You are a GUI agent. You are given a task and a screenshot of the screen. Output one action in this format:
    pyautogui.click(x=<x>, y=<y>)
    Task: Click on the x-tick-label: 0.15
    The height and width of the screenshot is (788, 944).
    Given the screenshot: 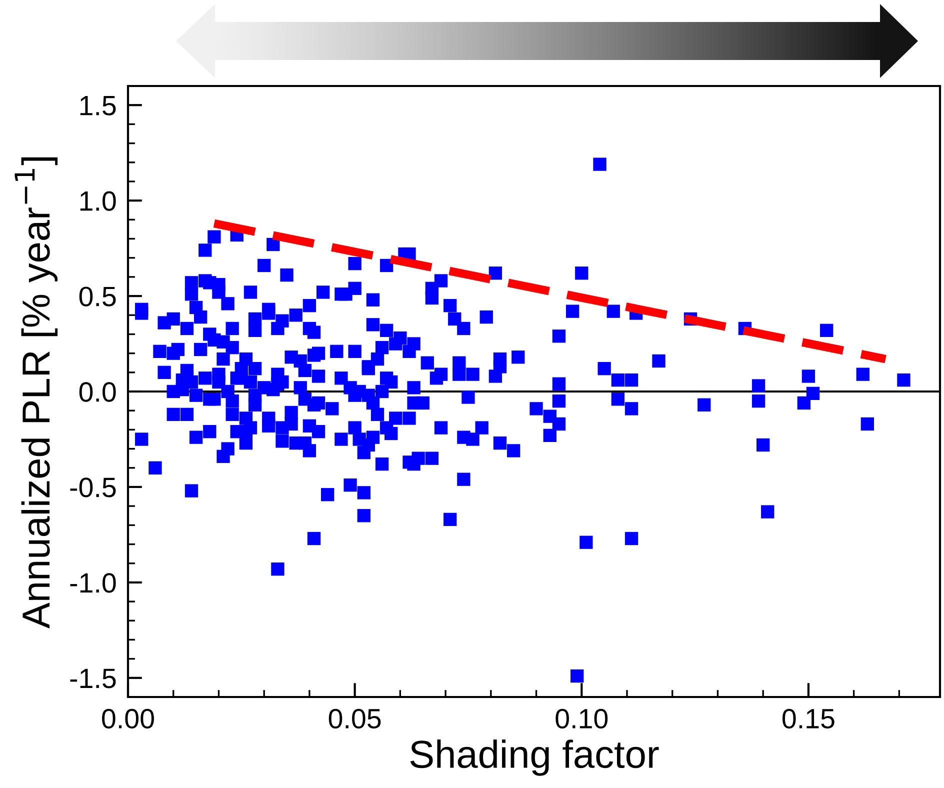 What is the action you would take?
    pyautogui.click(x=808, y=718)
    